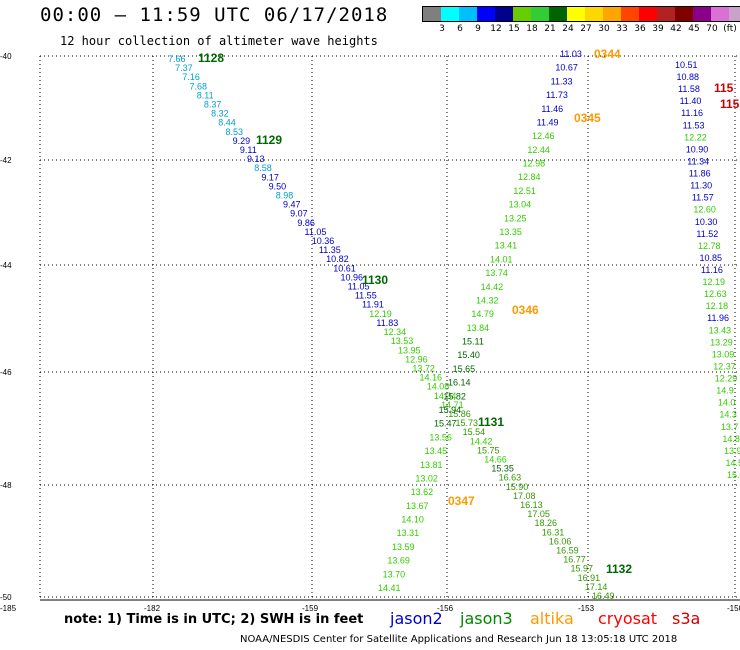 The width and height of the screenshot is (740, 650). I want to click on scale-label: 70, so click(712, 29).